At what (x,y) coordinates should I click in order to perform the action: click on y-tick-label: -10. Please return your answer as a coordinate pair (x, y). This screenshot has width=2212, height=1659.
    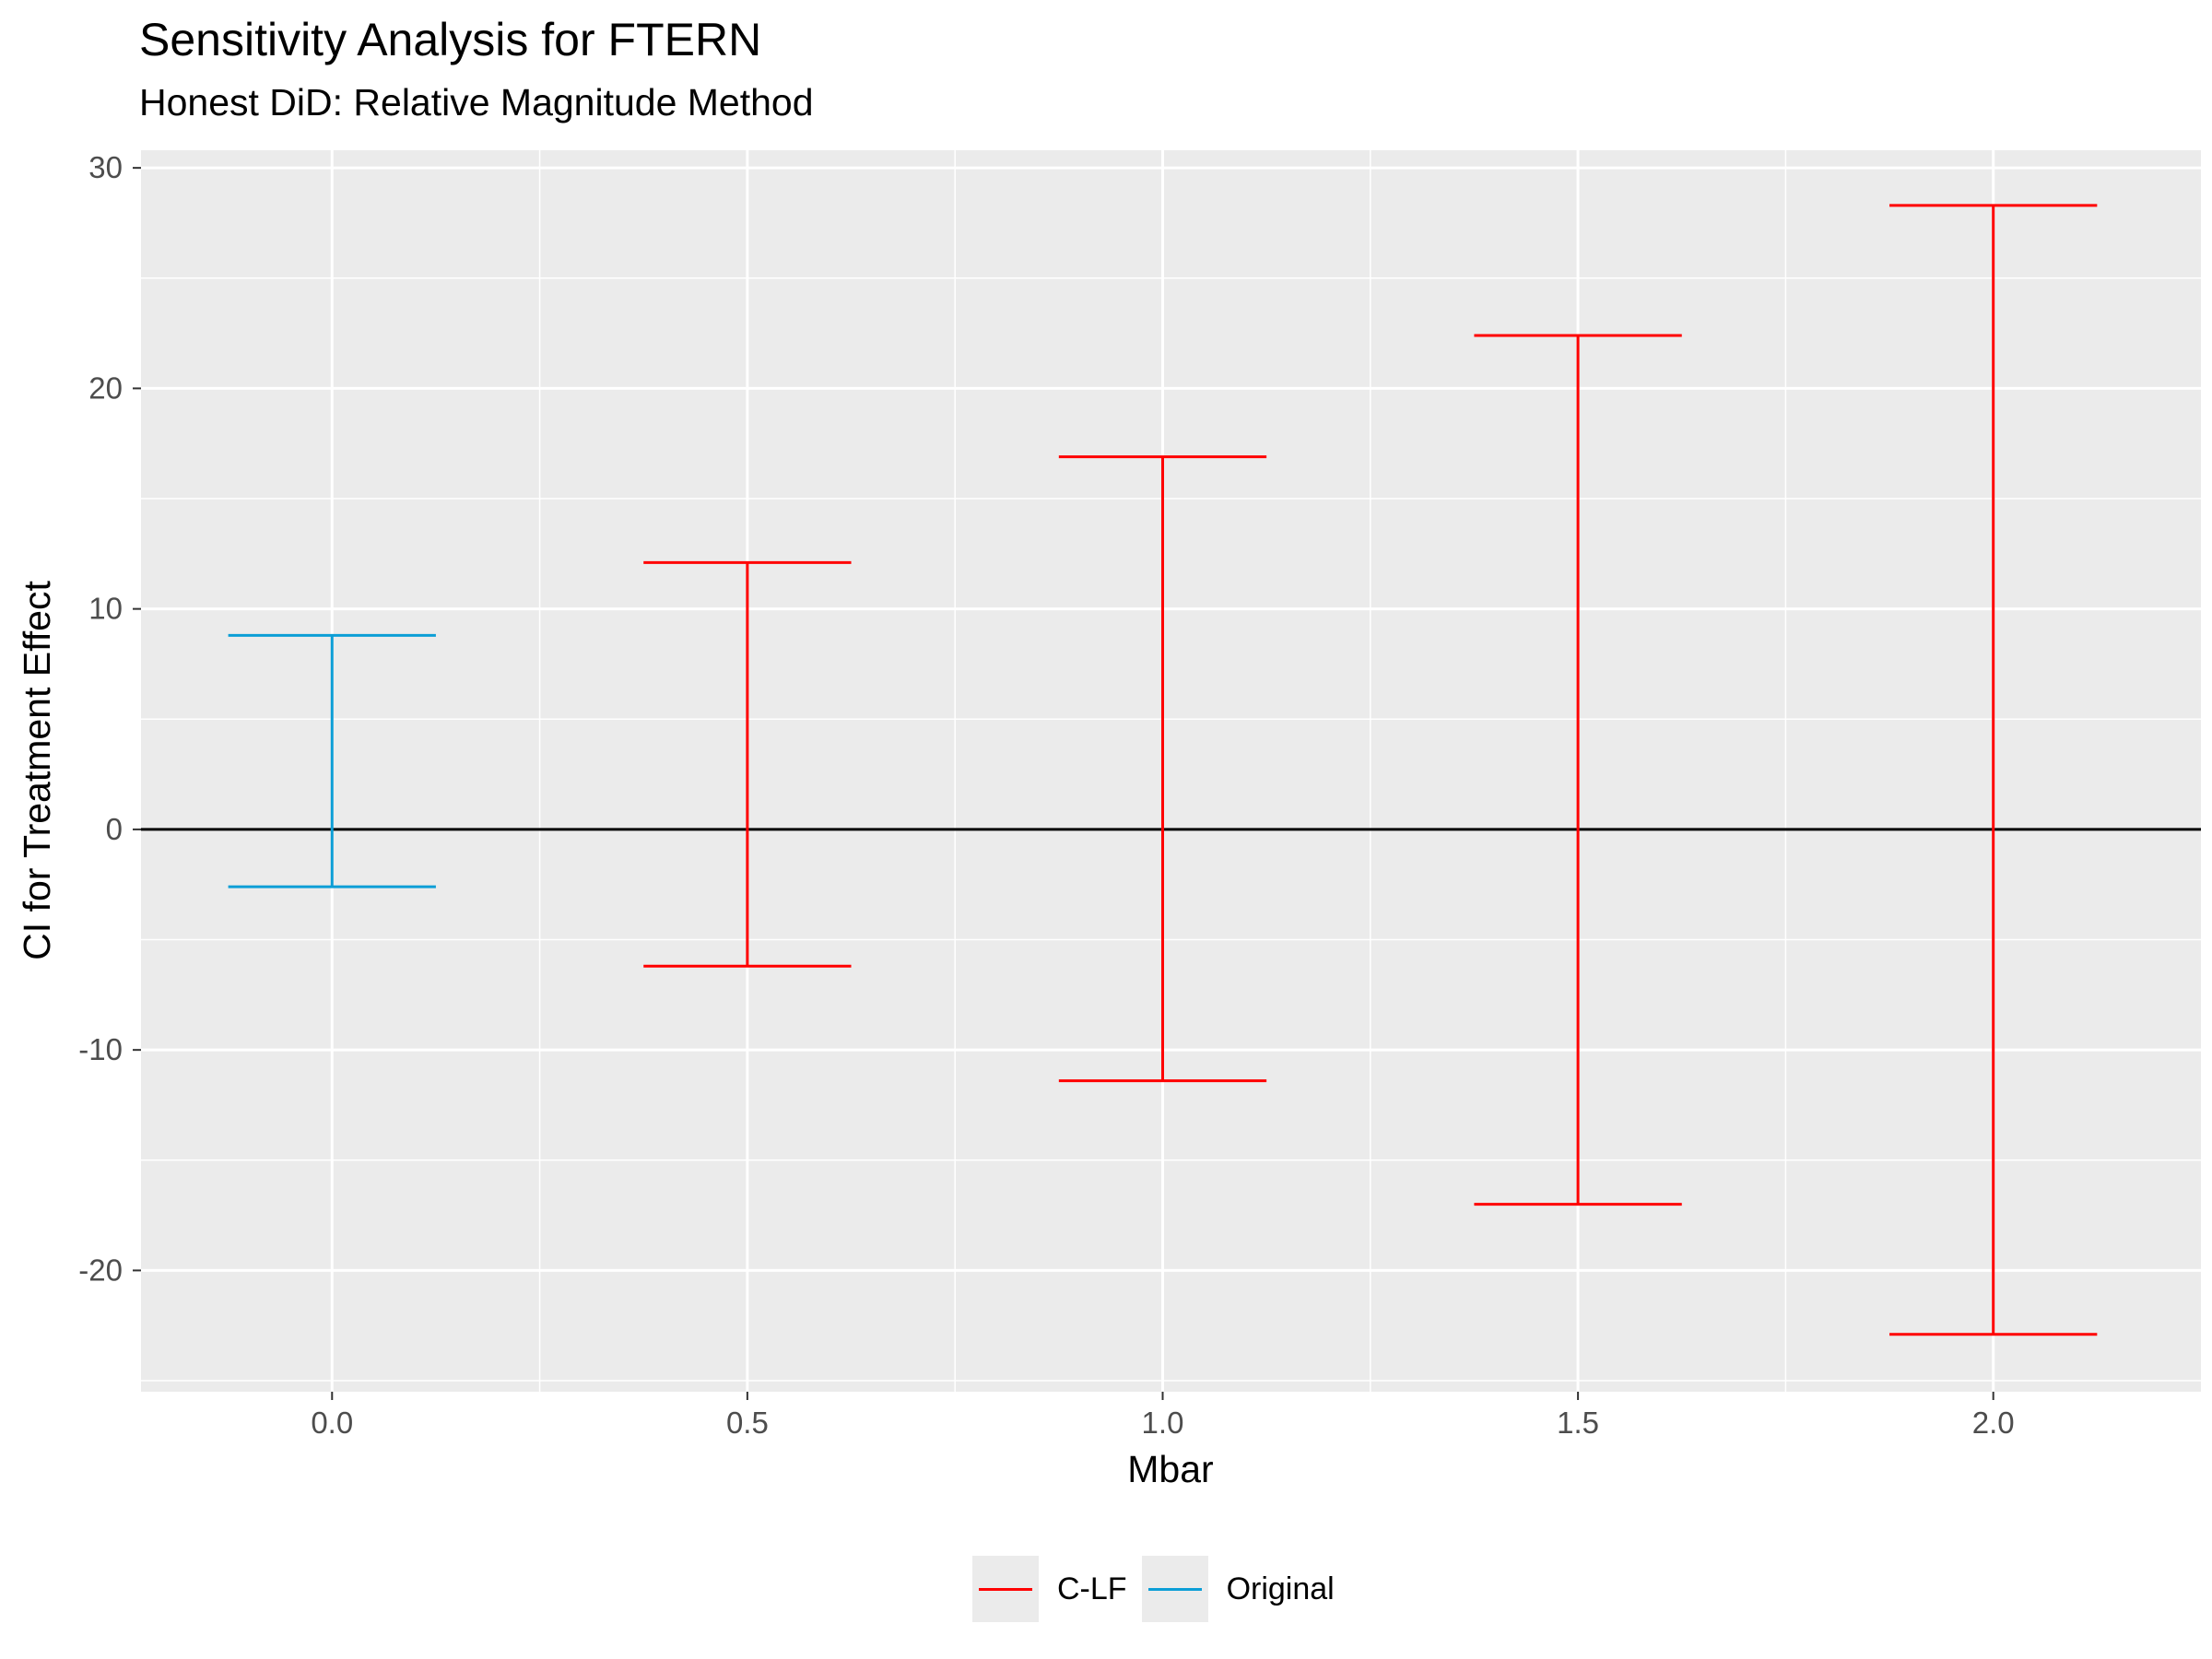
    Looking at the image, I should click on (100, 1049).